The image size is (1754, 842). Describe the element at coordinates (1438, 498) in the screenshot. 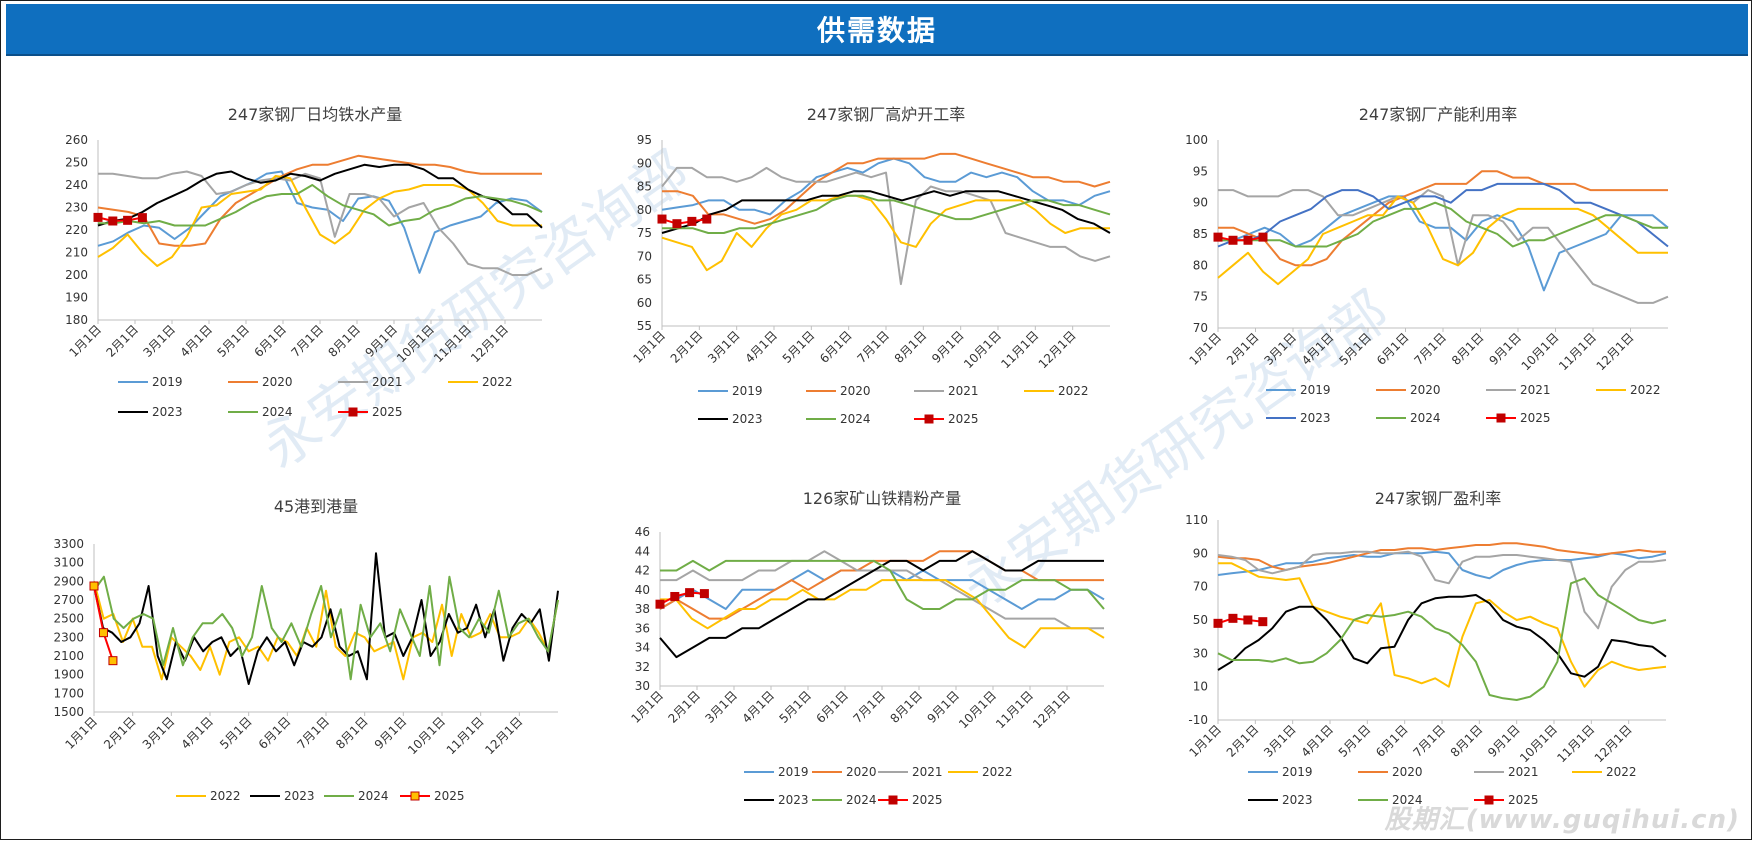

I see `chart-title: 247家钢厂盈利率` at that location.